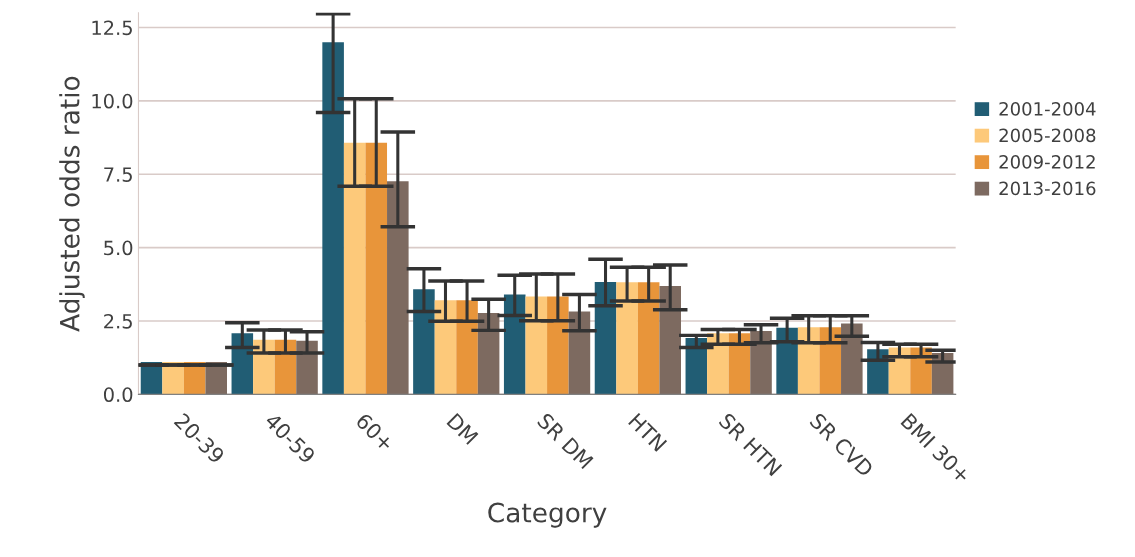 Image resolution: width=1135 pixels, height=557 pixels. I want to click on x-tick-label: BMI 30+, so click(936, 448).